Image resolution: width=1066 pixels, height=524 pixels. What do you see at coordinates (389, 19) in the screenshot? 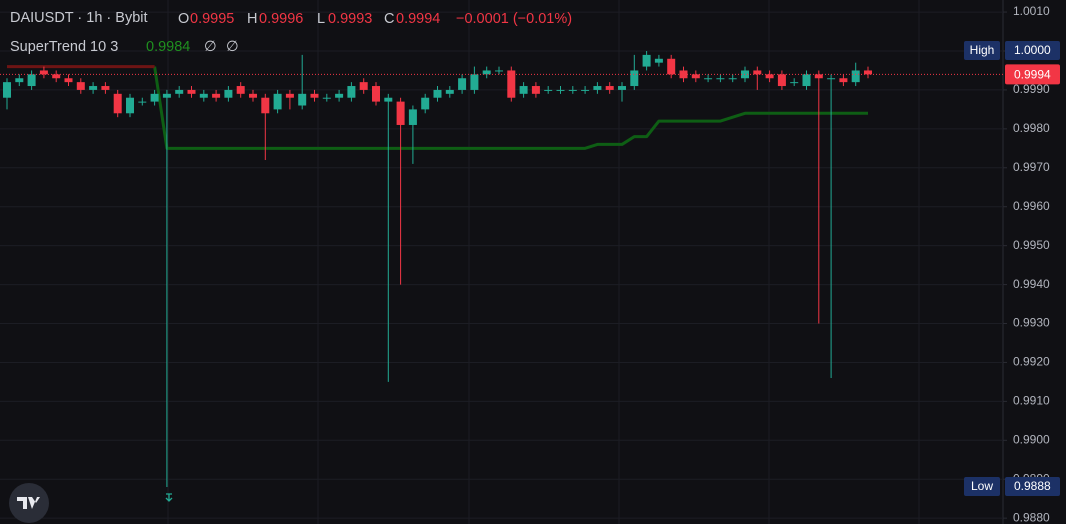
I see `ohlc-label: C` at bounding box center [389, 19].